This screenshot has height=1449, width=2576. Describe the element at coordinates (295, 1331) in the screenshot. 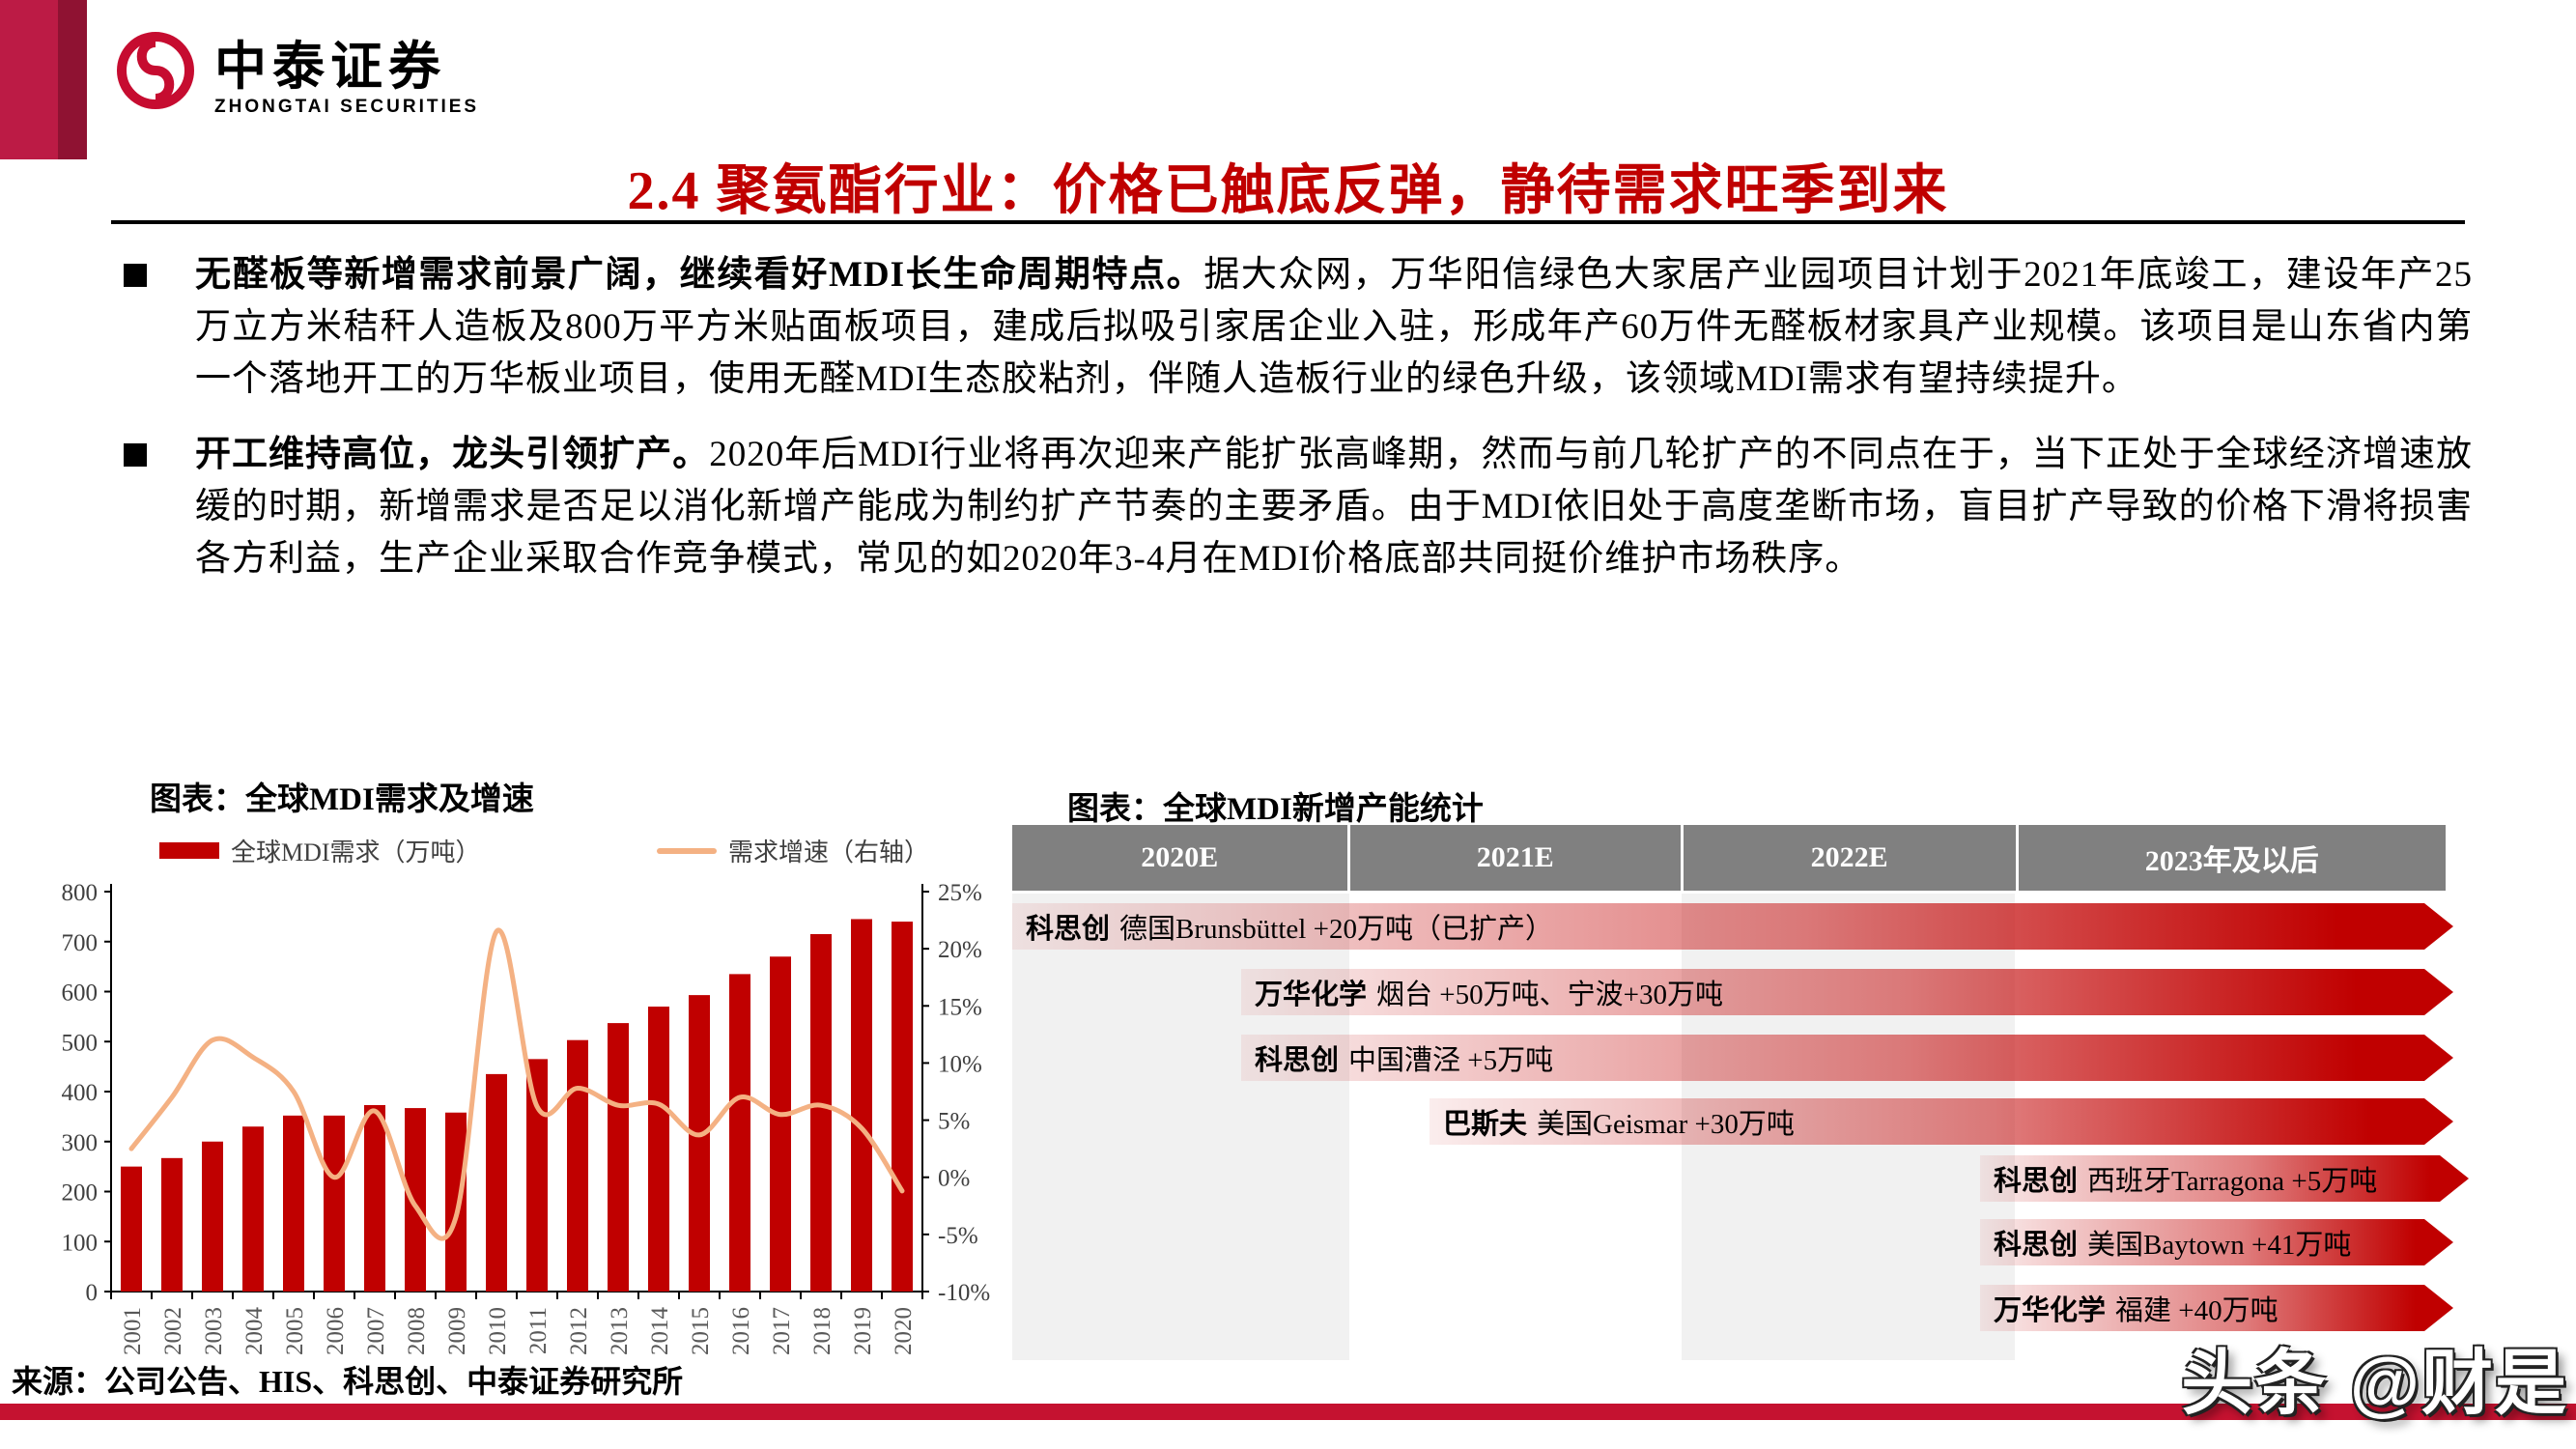

I see `year-label-2005: 2005` at that location.